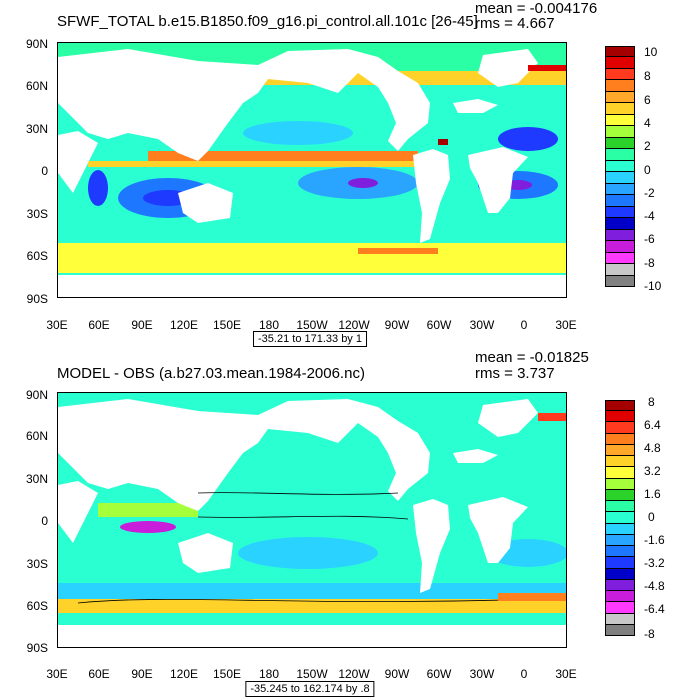  I want to click on colorbar-label: 10, so click(651, 52).